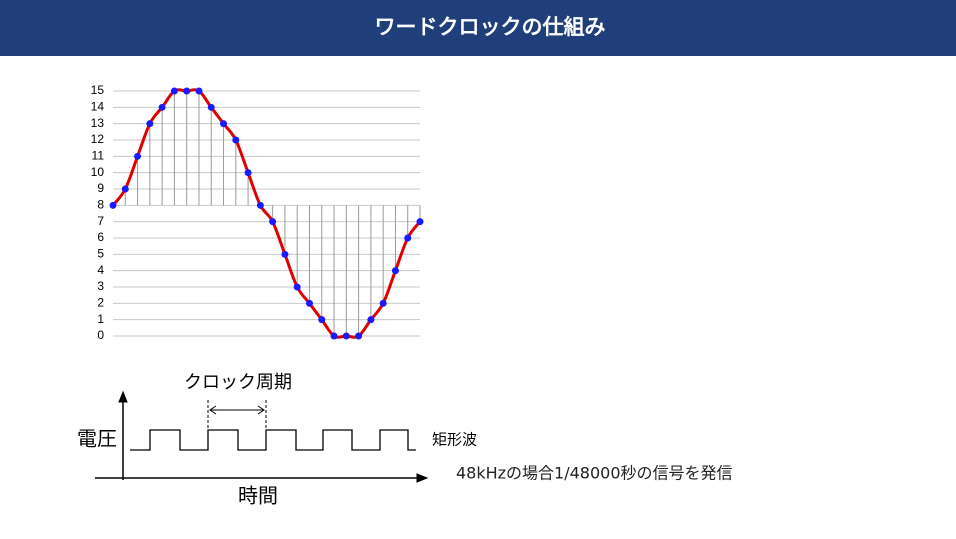 The image size is (956, 539). Describe the element at coordinates (98, 139) in the screenshot. I see `y-tick-label: 12` at that location.